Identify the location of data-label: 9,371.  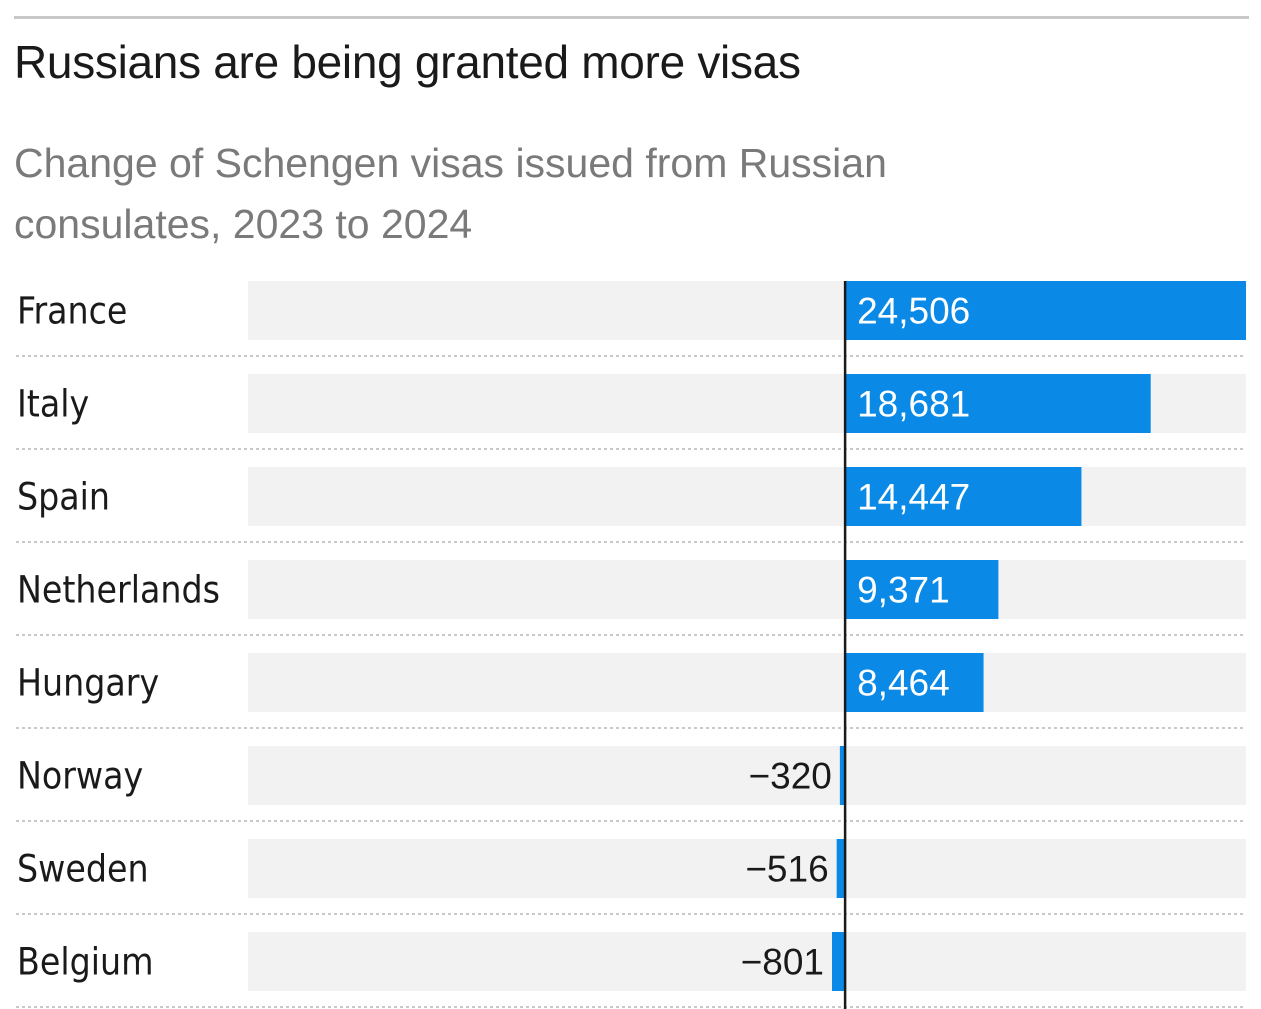
(903, 590).